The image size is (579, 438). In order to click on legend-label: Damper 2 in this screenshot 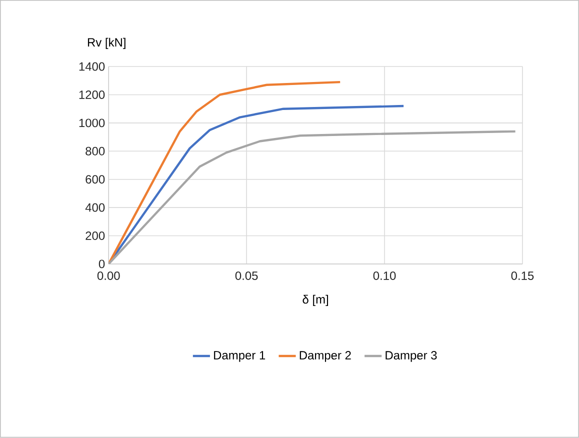, I will do `click(325, 356)`.